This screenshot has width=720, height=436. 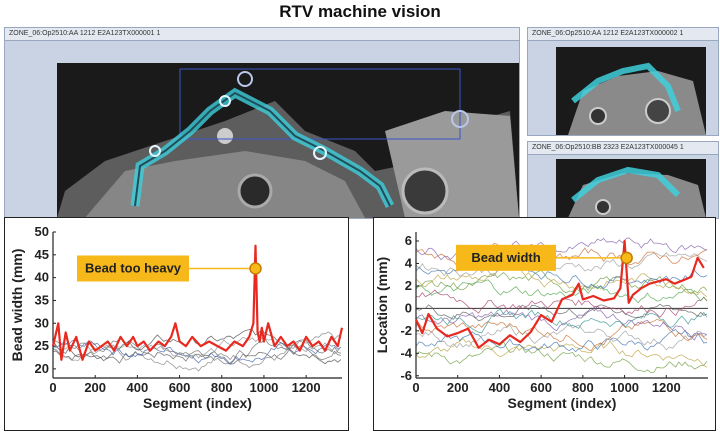 I want to click on thumbnail-camera-1-image, so click(x=631, y=91).